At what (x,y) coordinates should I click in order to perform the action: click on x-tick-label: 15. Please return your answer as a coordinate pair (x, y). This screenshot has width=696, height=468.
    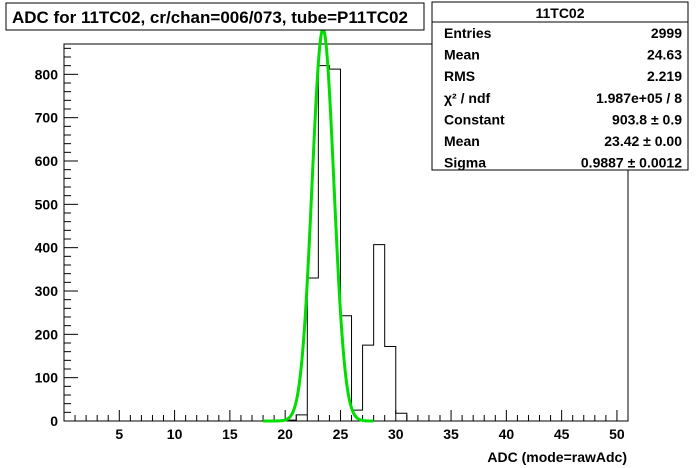
    Looking at the image, I should click on (230, 434).